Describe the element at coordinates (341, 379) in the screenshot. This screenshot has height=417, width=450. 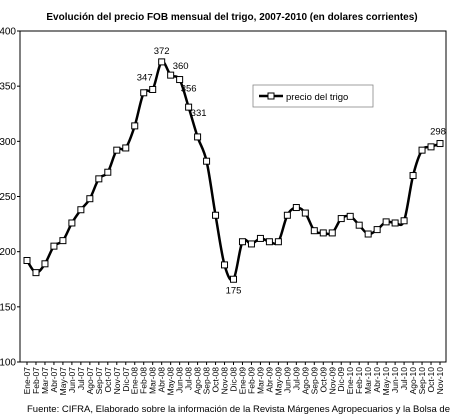
I see `x-tick-label: Dic-09` at that location.